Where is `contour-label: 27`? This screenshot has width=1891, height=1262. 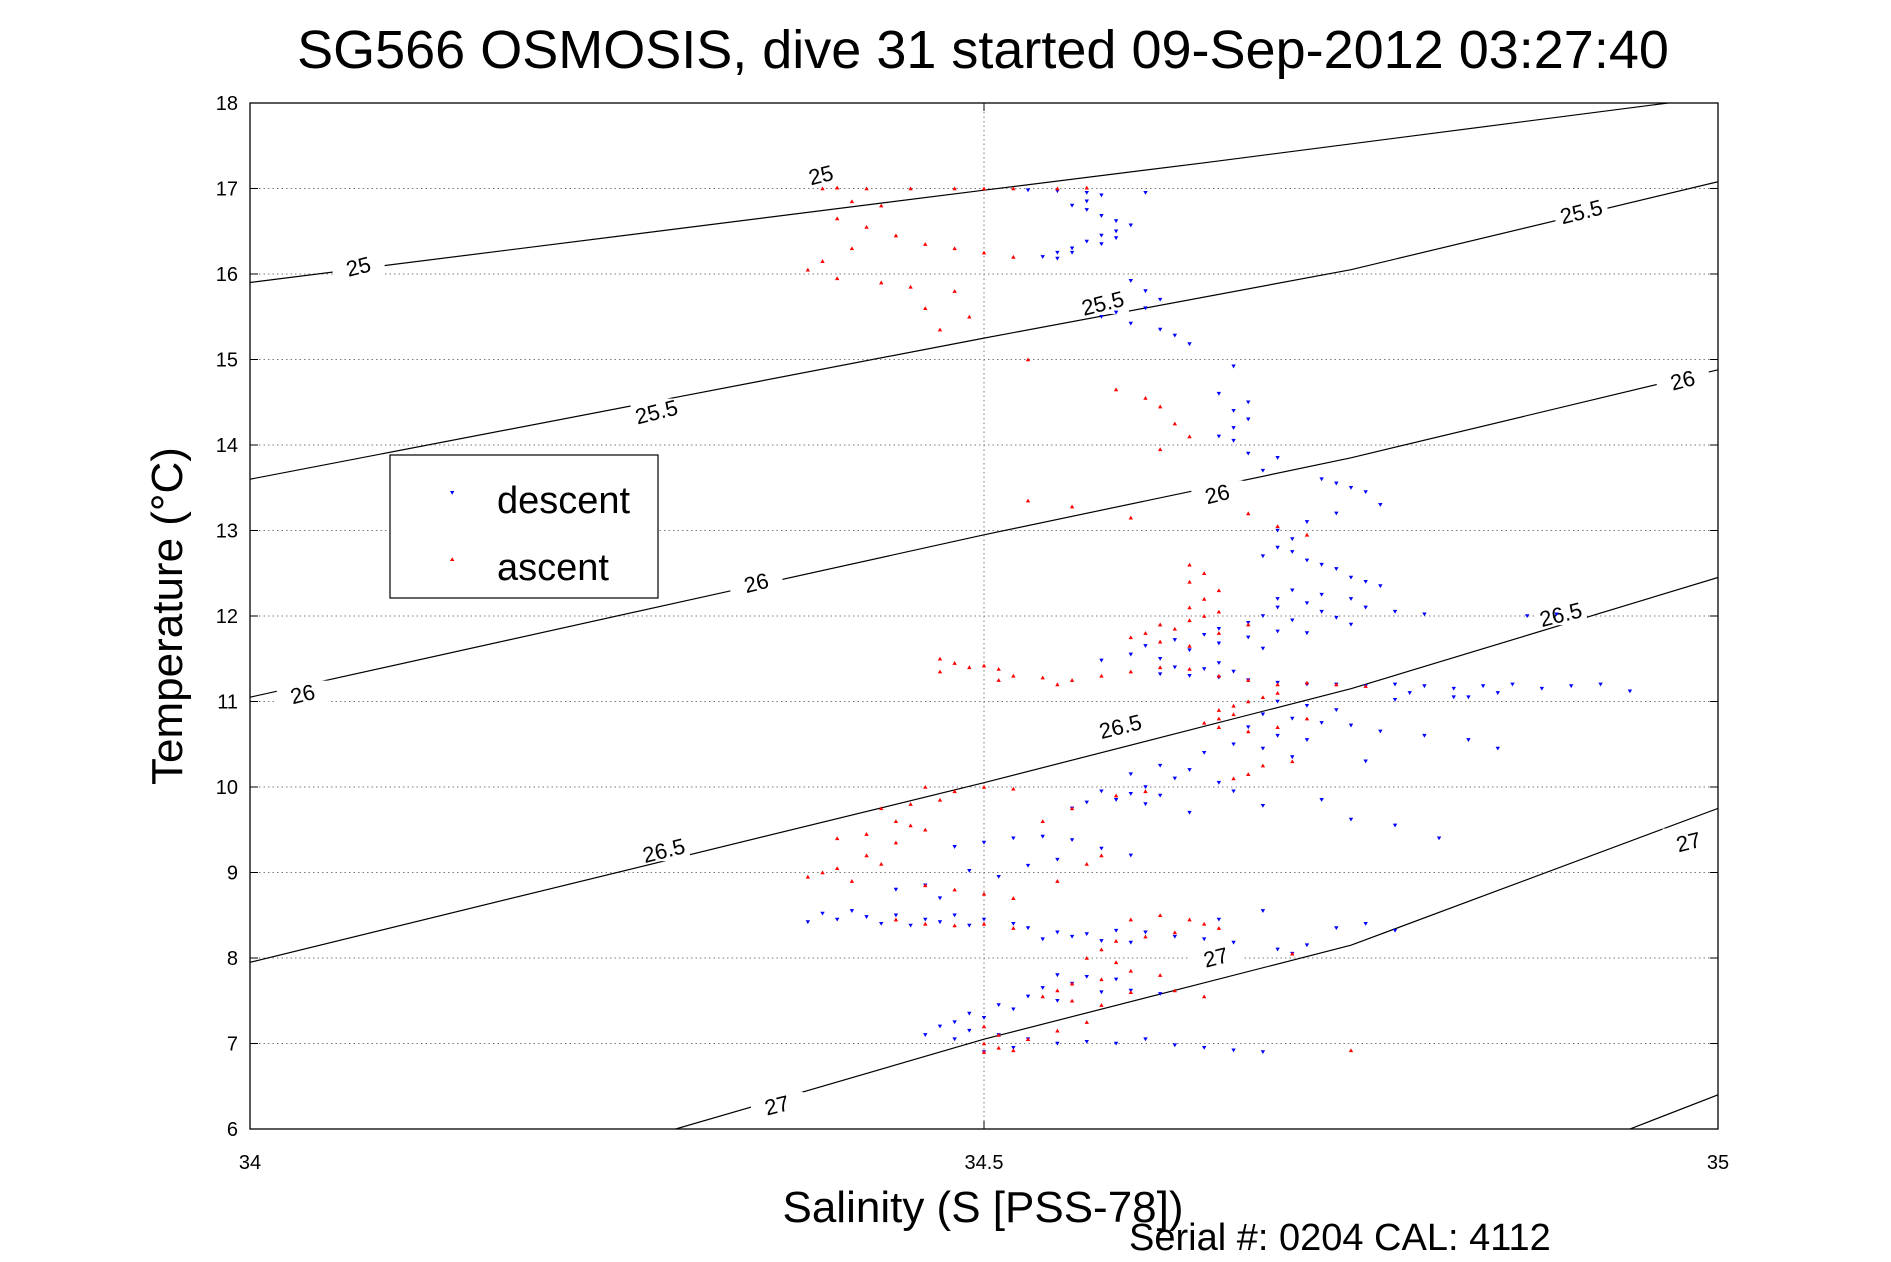
contour-label: 27 is located at coordinates (1689, 842).